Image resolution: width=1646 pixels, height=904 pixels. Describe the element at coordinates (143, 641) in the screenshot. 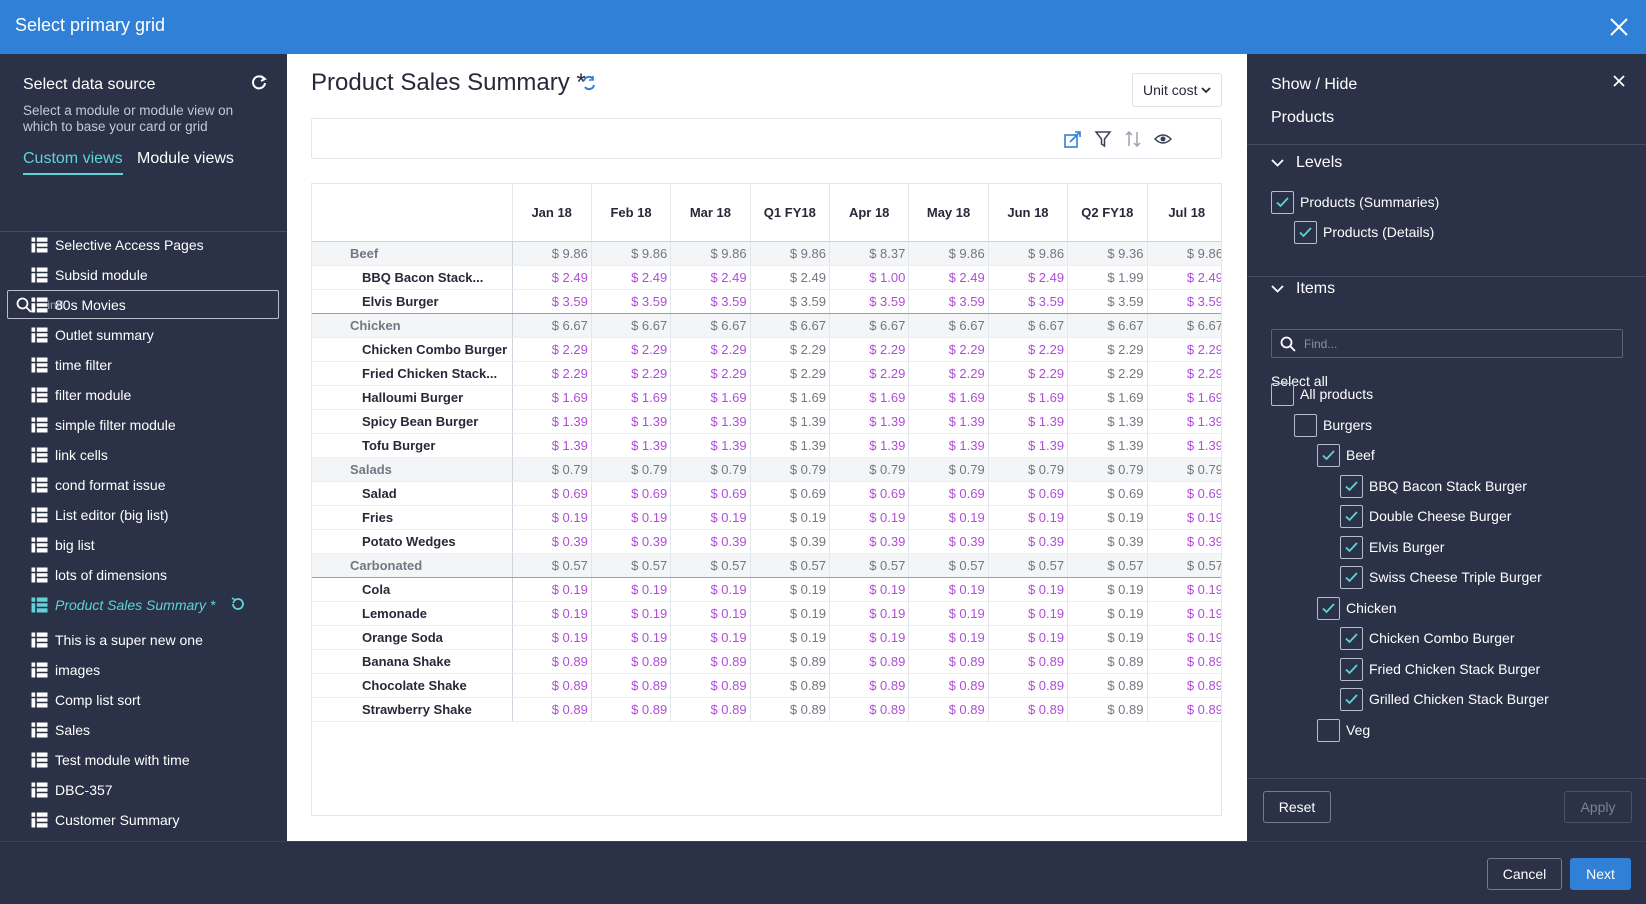

I see `view-list-item: This is a super new one` at that location.